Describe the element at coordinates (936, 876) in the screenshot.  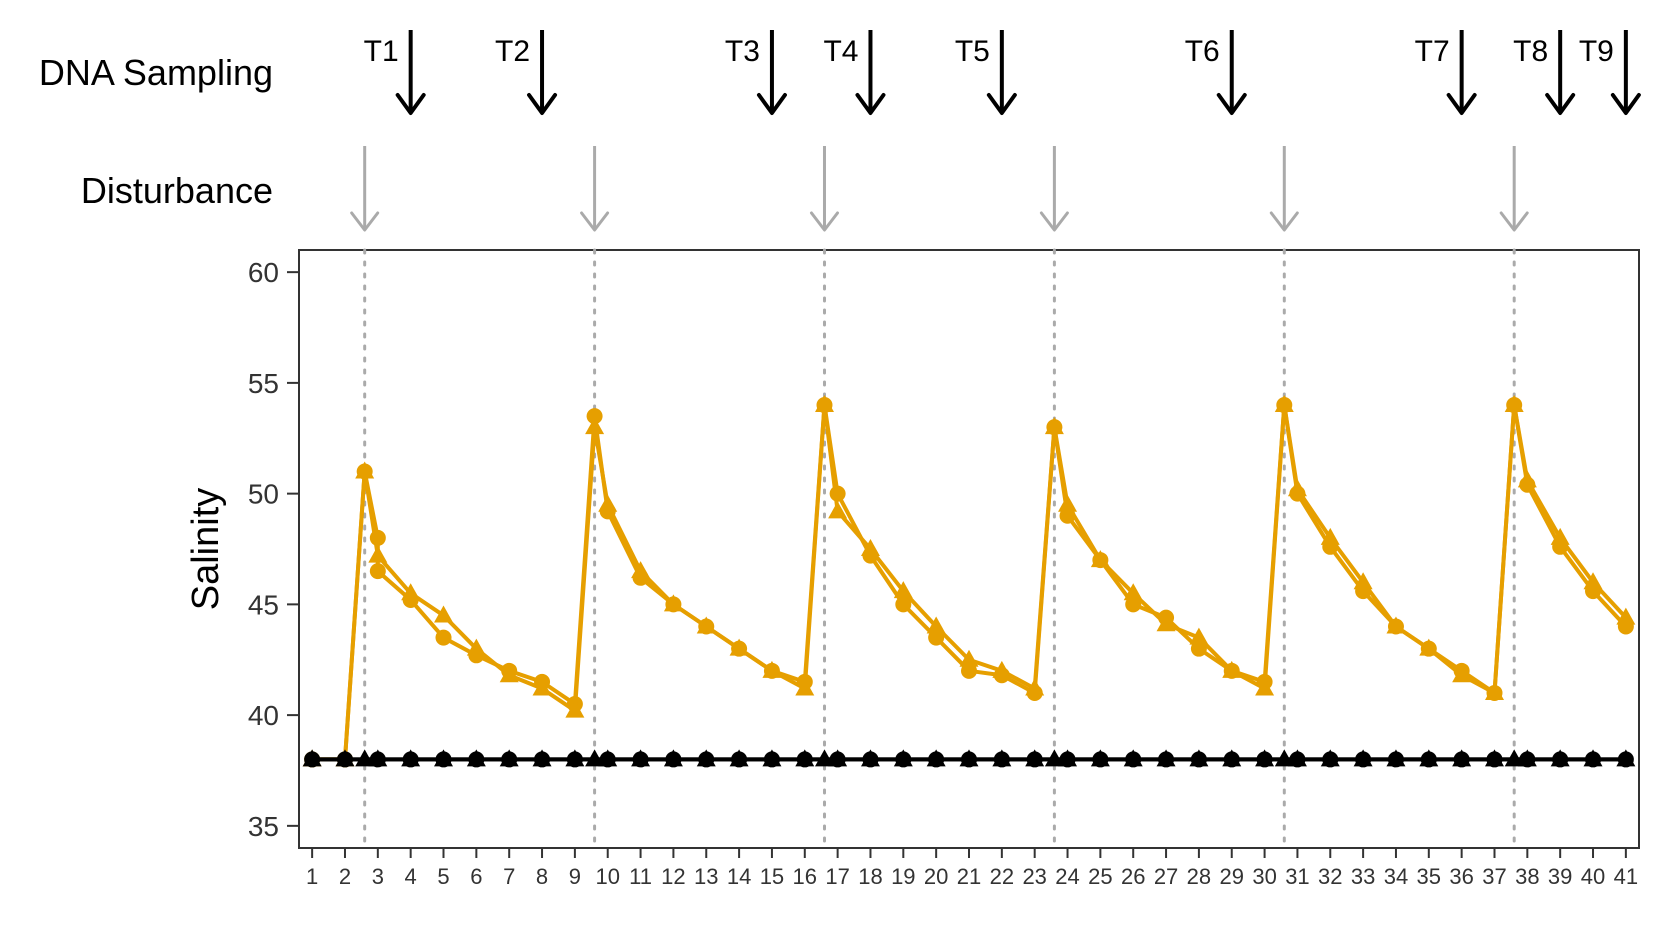
I see `x-tick-label-20: 20` at that location.